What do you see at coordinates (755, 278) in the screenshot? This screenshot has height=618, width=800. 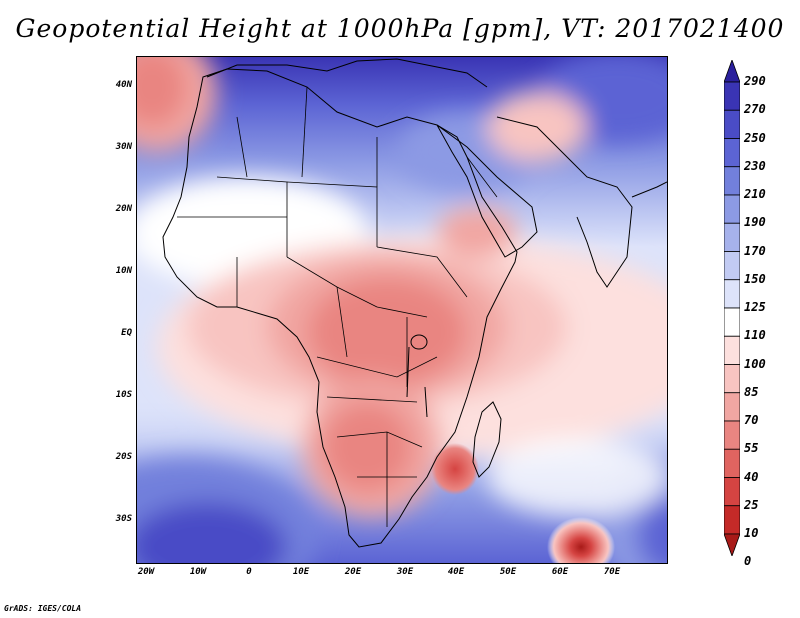 I see `colorbar-level-label: 150` at bounding box center [755, 278].